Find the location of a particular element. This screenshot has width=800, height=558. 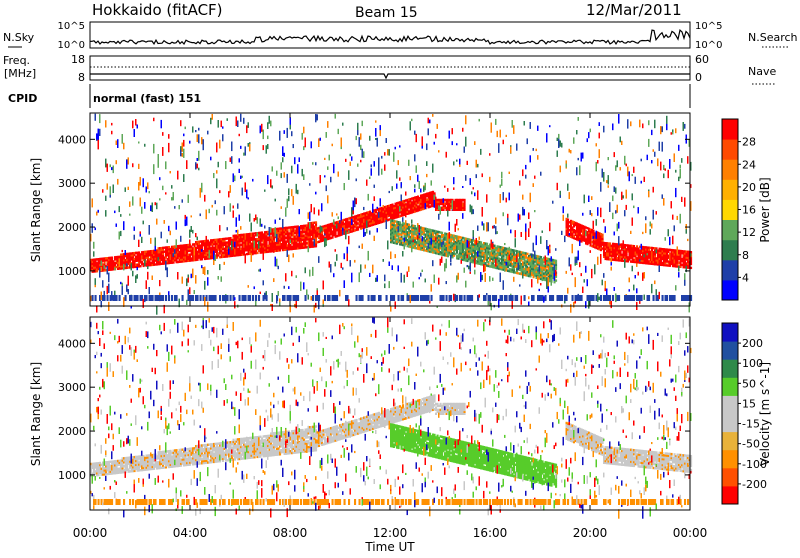

colorbar-tick-label: 8 is located at coordinates (745, 255).